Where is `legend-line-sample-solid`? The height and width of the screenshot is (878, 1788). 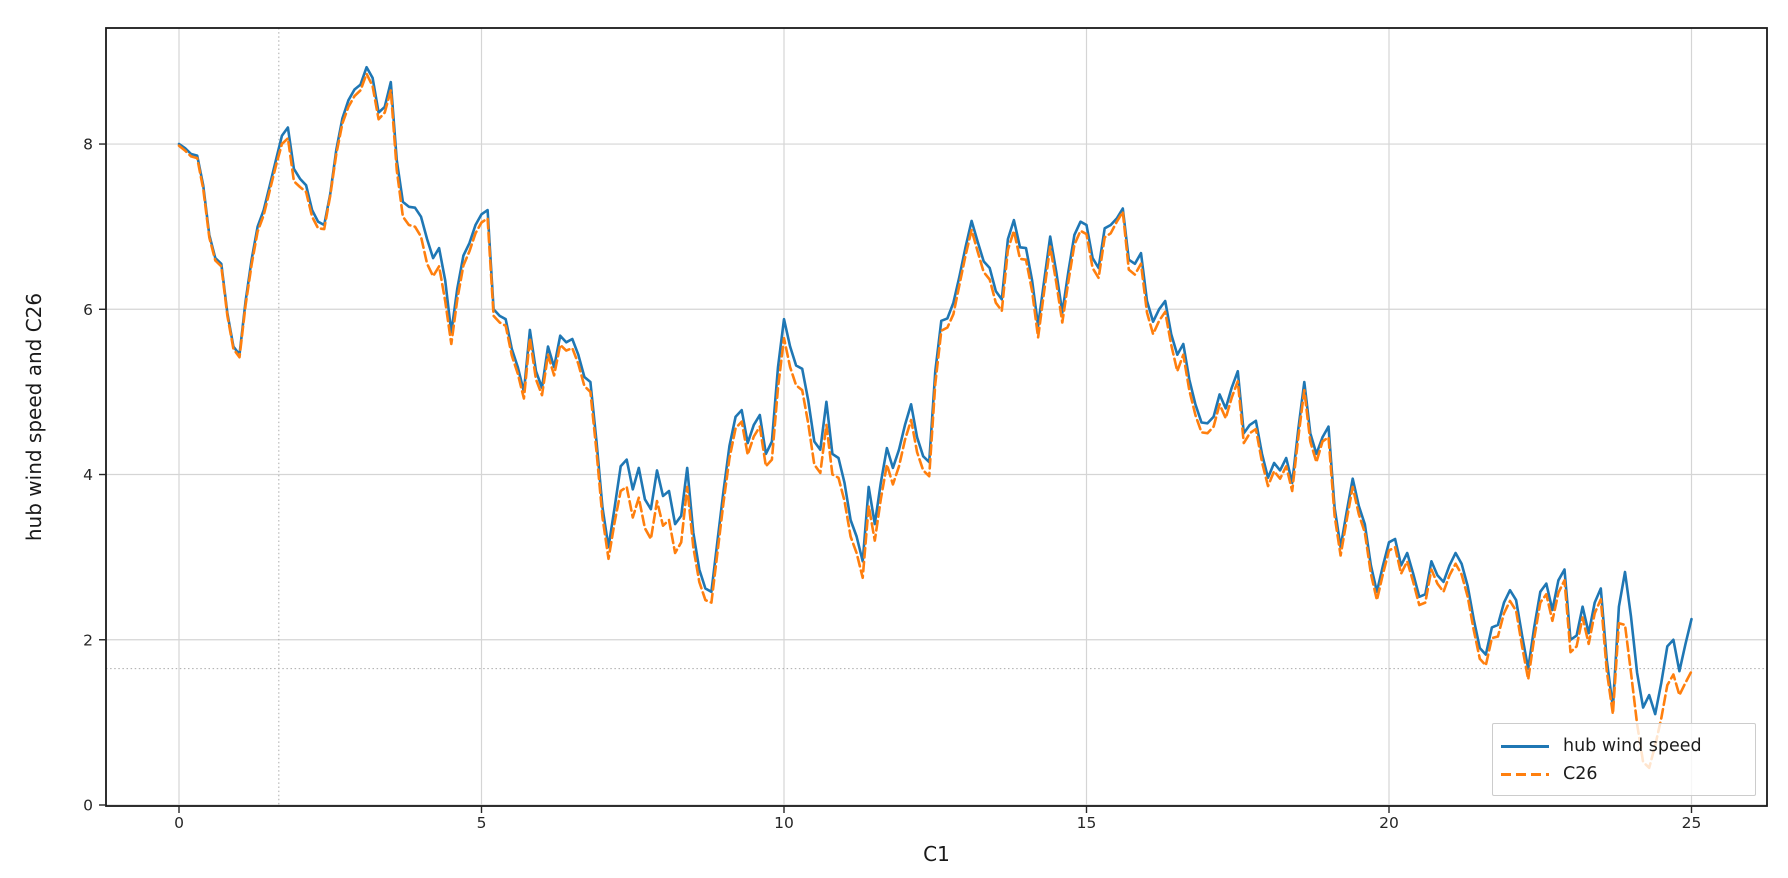
legend-line-sample-solid is located at coordinates (1525, 746).